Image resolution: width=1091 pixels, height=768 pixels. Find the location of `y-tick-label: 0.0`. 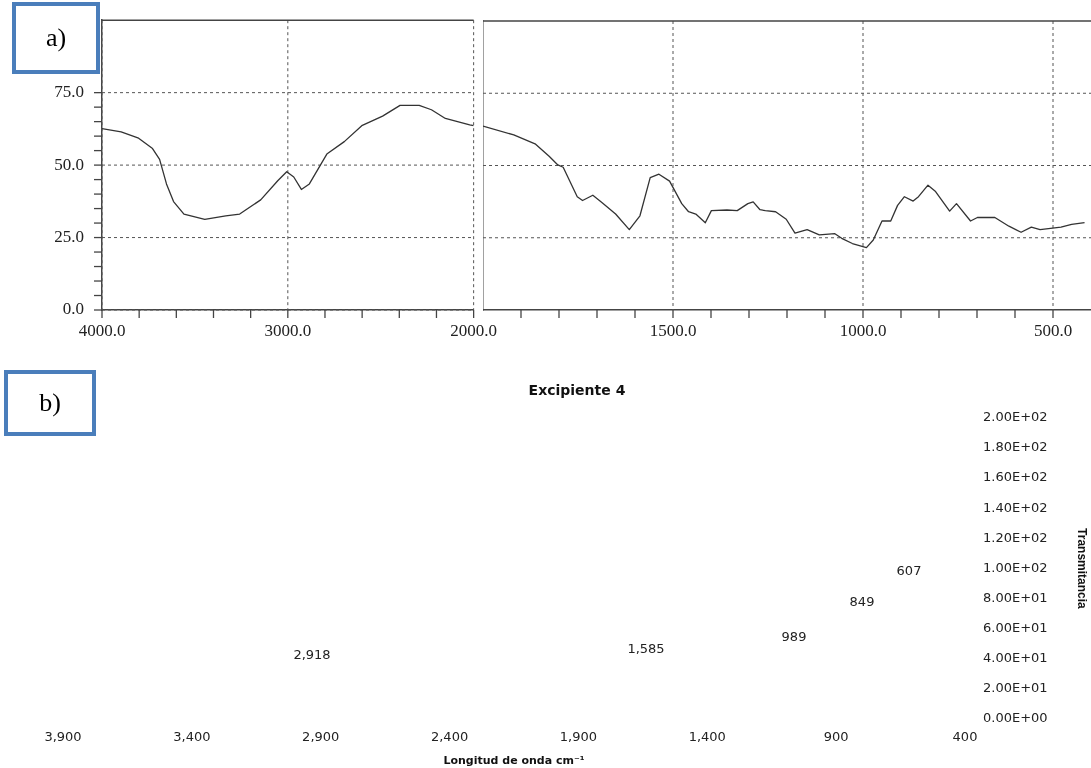

y-tick-label: 0.0 is located at coordinates (73, 309).